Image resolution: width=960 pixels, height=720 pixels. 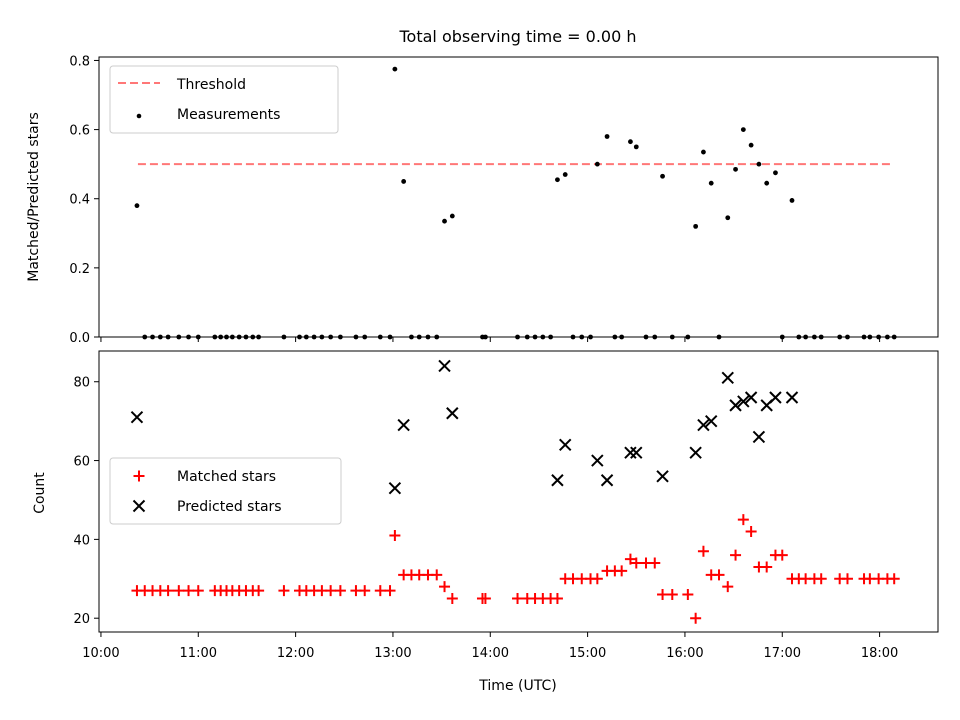 I want to click on bottom-y-tick-label: 40, so click(x=81, y=540).